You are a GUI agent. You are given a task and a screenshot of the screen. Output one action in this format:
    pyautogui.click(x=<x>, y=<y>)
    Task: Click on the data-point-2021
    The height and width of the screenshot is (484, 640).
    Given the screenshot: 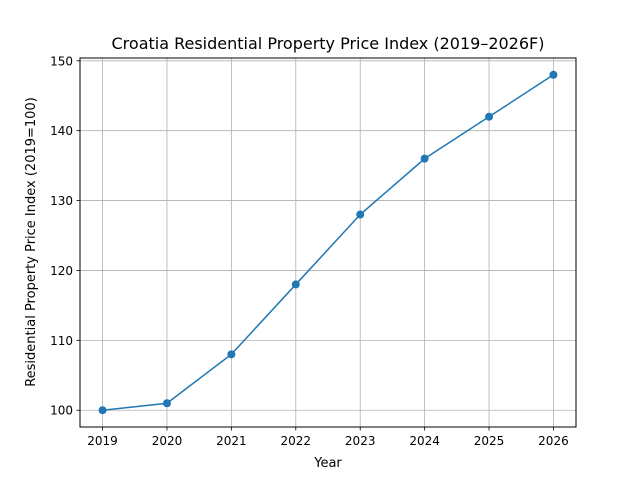 What is the action you would take?
    pyautogui.click(x=231, y=354)
    